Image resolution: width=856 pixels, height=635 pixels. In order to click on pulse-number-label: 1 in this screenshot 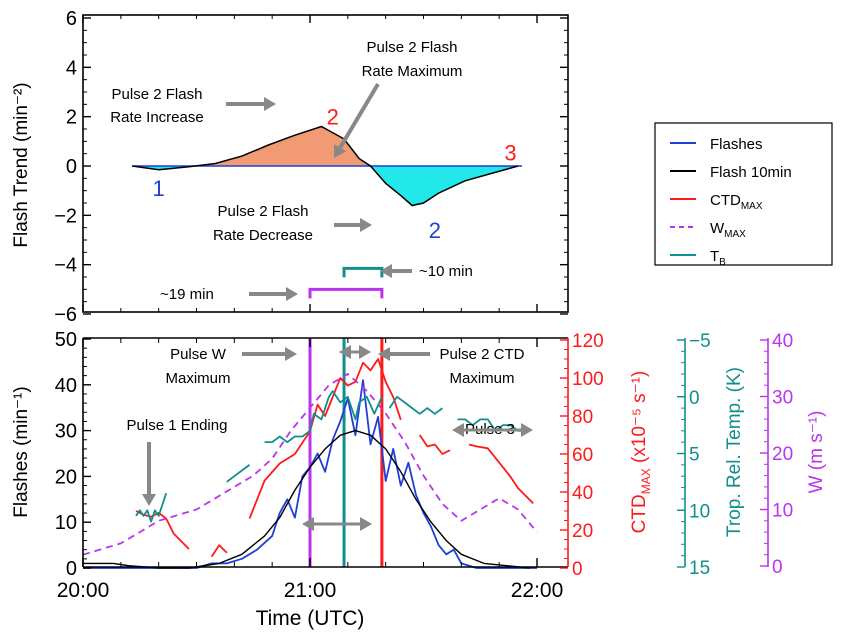, I will do `click(159, 188)`.